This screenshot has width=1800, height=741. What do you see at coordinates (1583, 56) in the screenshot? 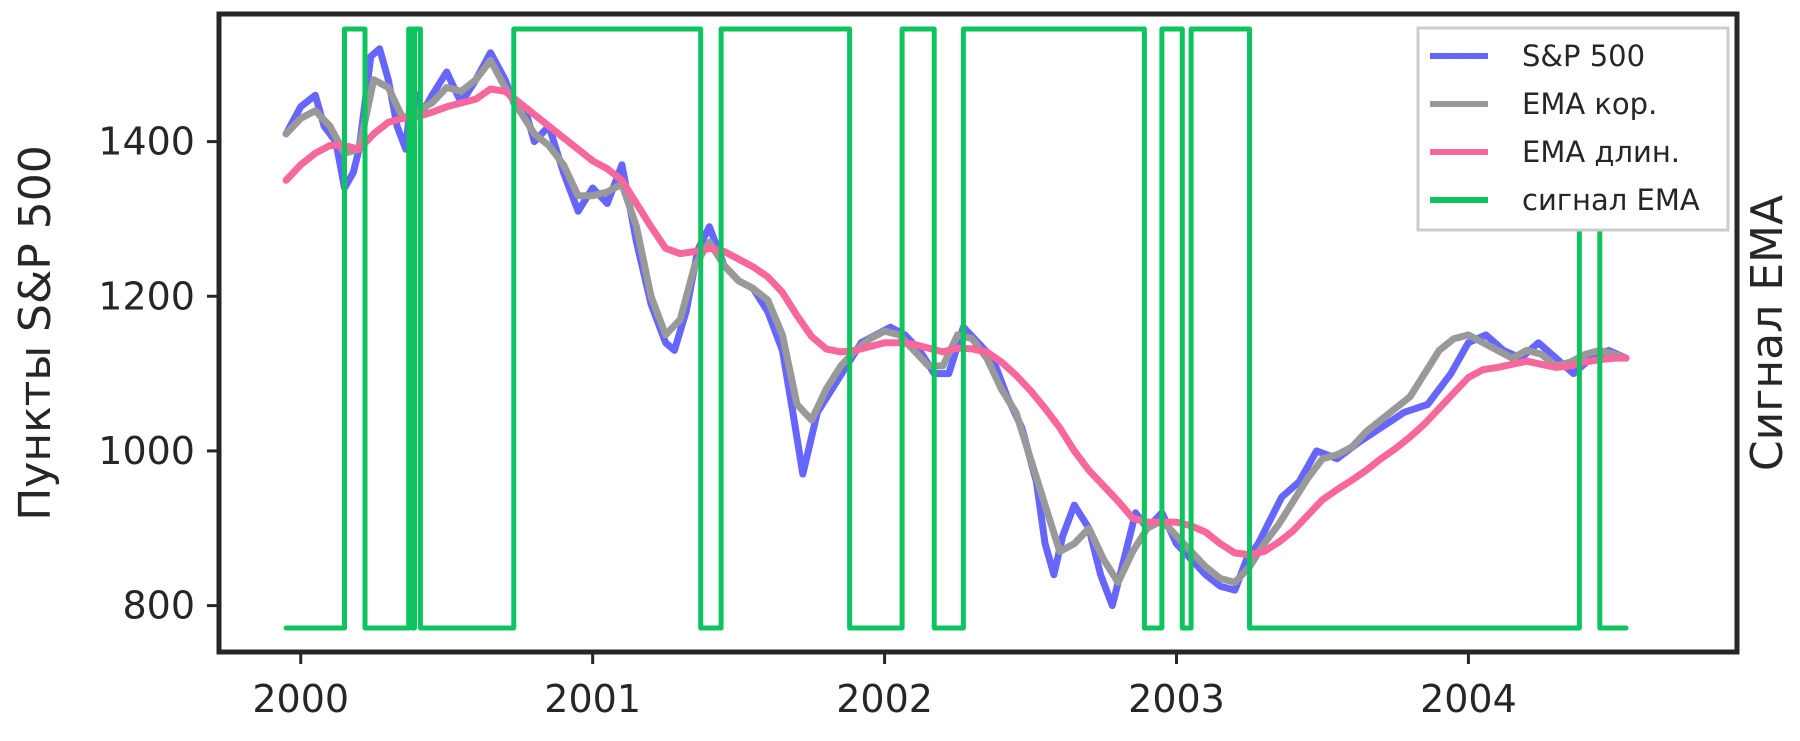
I see `legend-label-0: S&P 500` at bounding box center [1583, 56].